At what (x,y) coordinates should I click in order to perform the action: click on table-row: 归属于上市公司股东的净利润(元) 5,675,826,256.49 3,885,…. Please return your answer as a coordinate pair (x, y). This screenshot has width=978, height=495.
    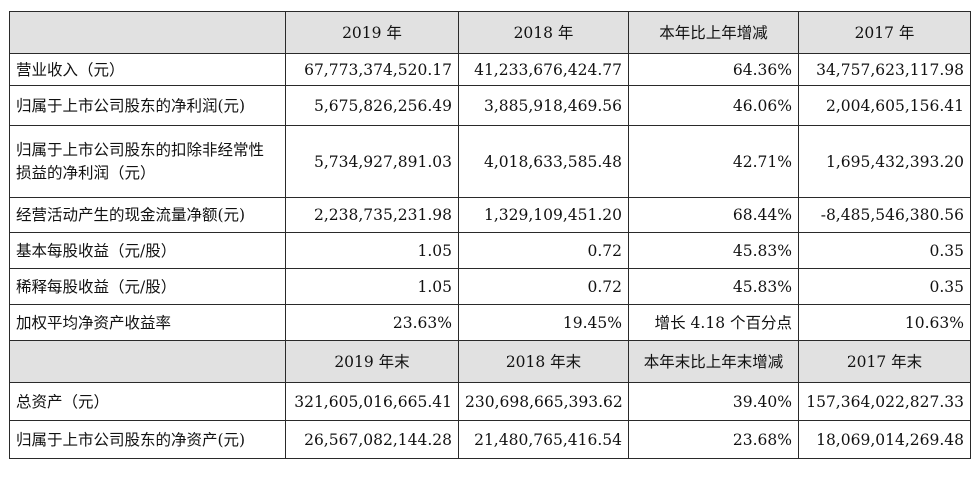
    Looking at the image, I should click on (490, 105).